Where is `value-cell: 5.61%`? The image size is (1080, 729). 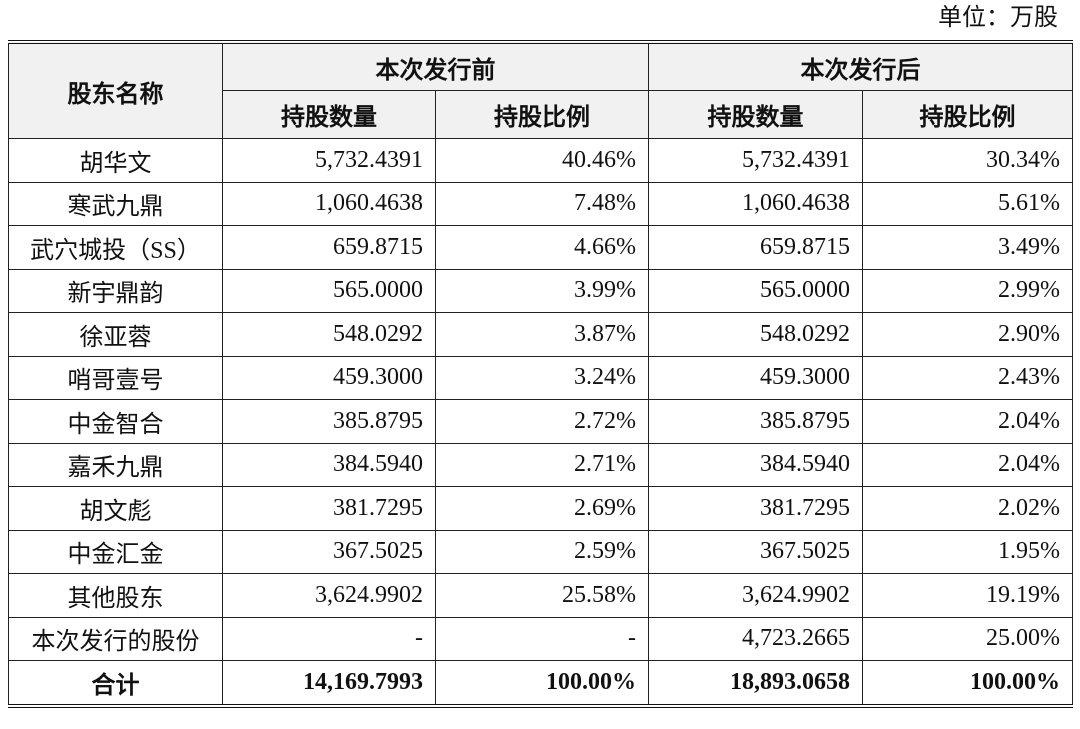 value-cell: 5.61% is located at coordinates (967, 203).